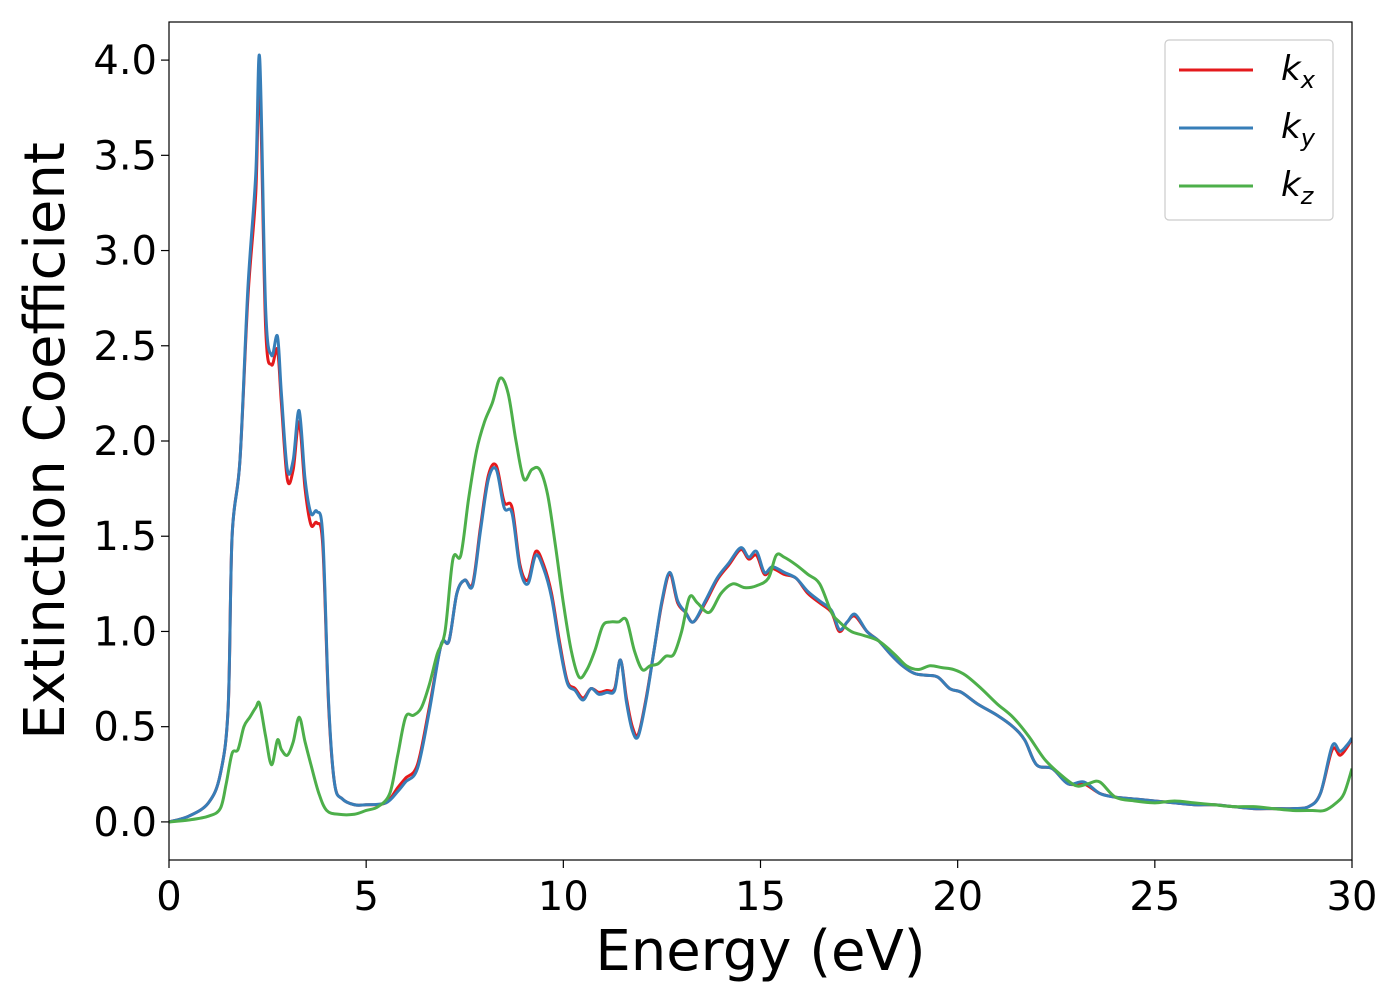 The image size is (1400, 1000). Describe the element at coordinates (1298, 71) in the screenshot. I see `legend-label-x: kx` at that location.